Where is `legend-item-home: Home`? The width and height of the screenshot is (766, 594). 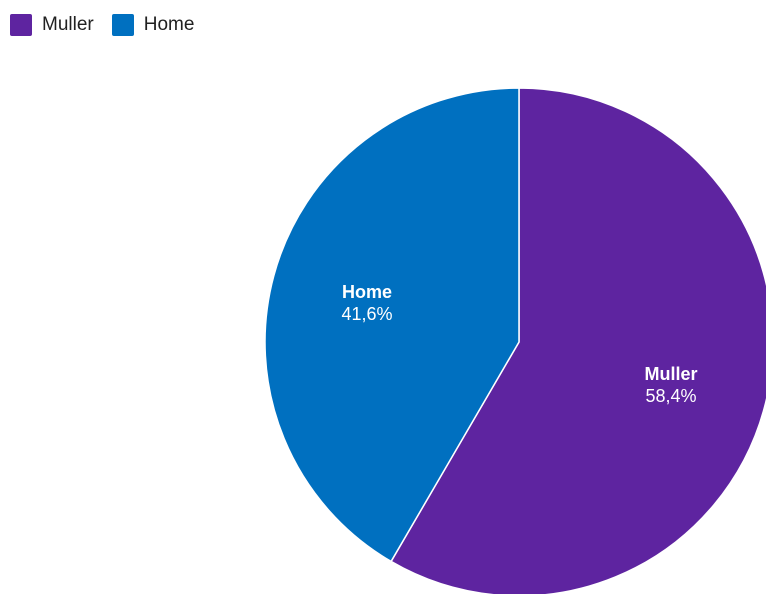
legend-item-home: Home is located at coordinates (153, 25).